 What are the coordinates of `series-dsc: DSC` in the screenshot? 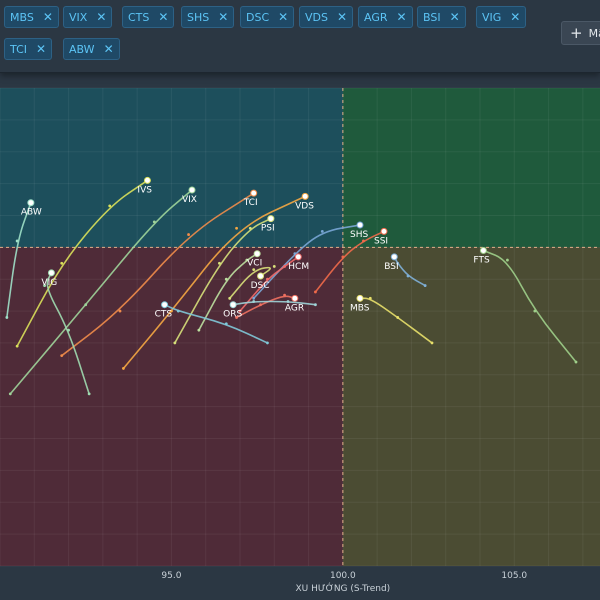 It's located at (252, 282).